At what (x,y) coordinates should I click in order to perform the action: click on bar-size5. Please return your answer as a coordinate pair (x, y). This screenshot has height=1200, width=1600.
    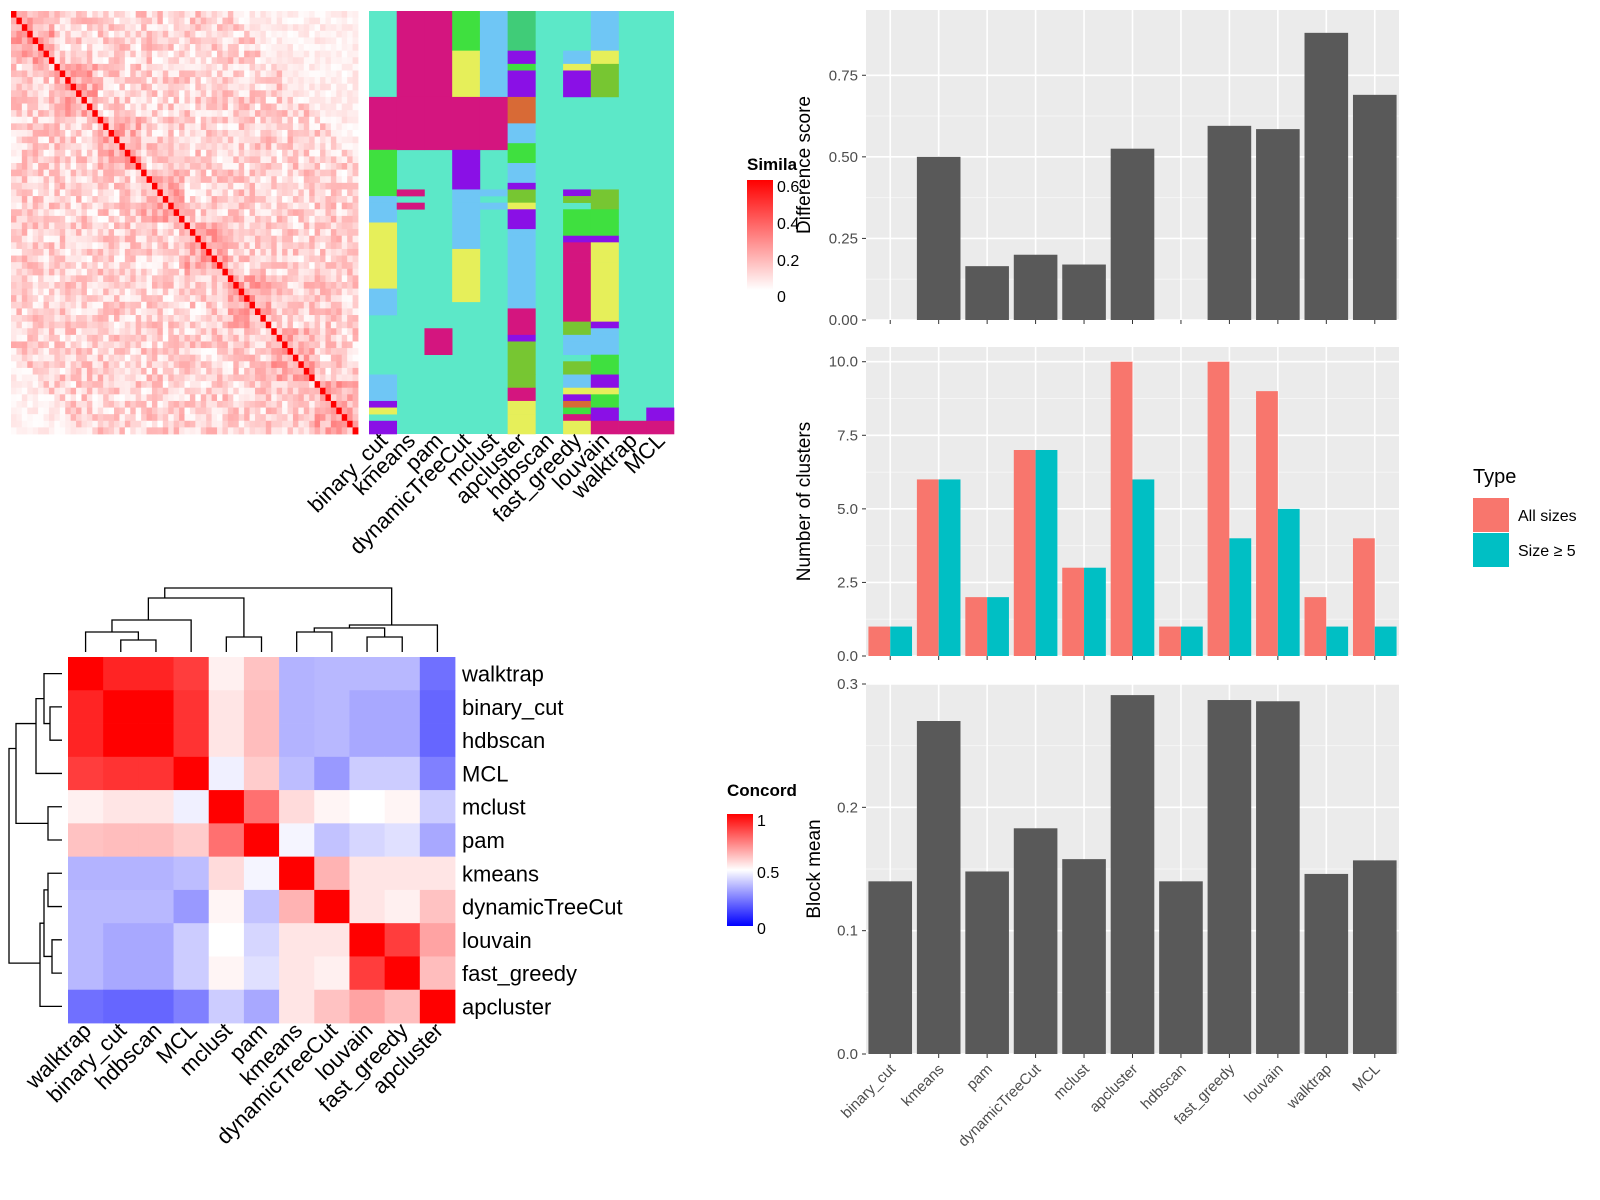
    Looking at the image, I should click on (1240, 597).